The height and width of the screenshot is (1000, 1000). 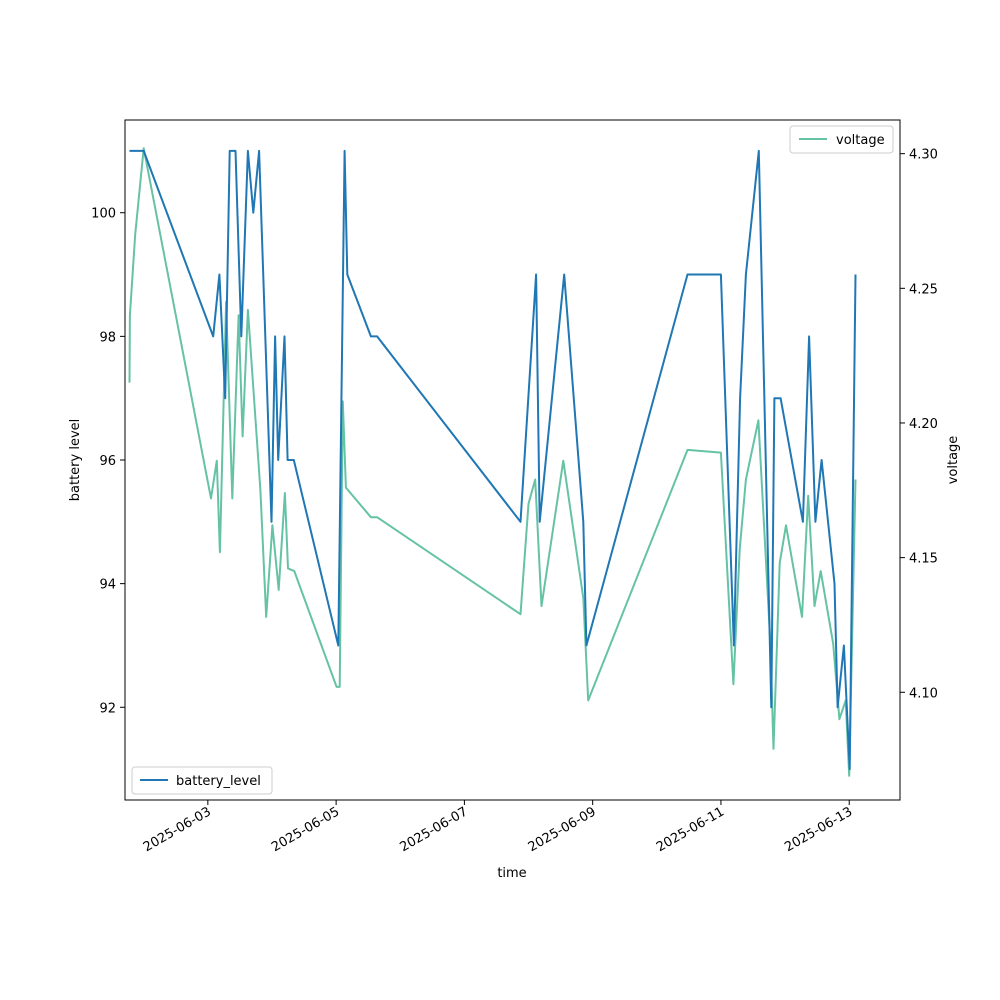 I want to click on right-y-tick-label: 4.25, so click(x=923, y=289).